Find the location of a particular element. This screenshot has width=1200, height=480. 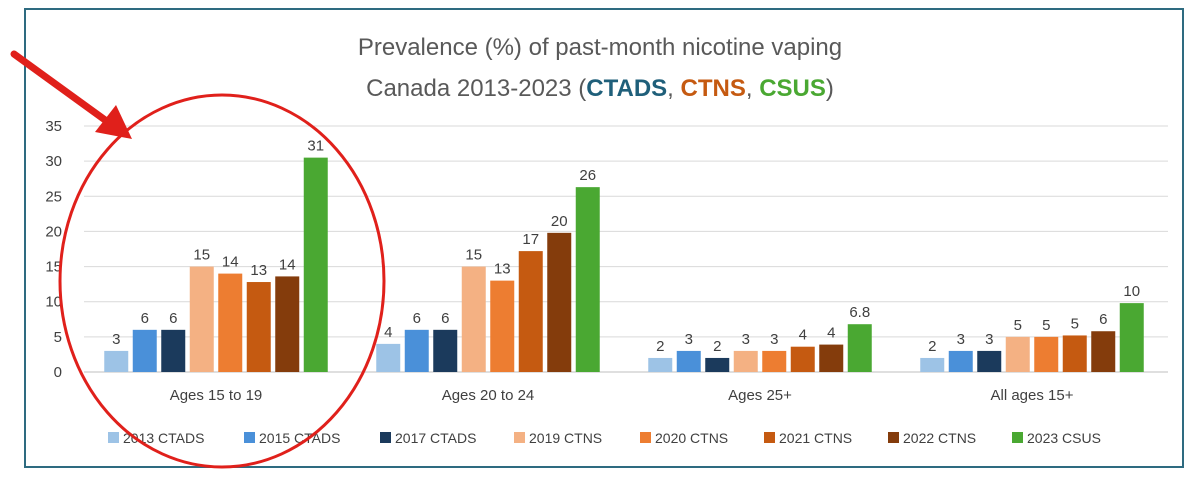

y-tick-label: 35 is located at coordinates (53, 126).